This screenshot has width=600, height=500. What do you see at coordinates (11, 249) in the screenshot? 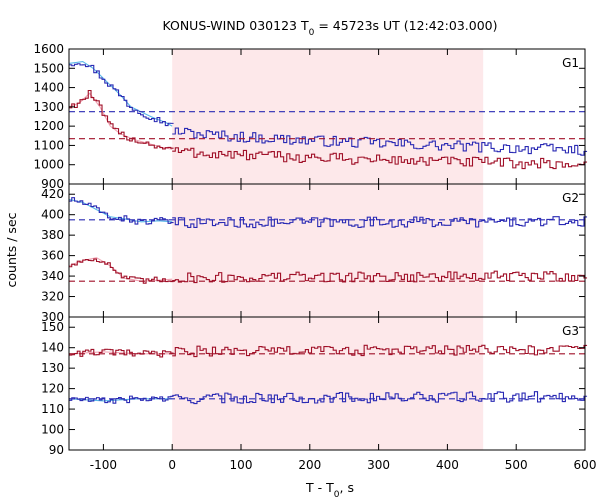
I see `y-axis-label: counts / sec` at bounding box center [11, 249].